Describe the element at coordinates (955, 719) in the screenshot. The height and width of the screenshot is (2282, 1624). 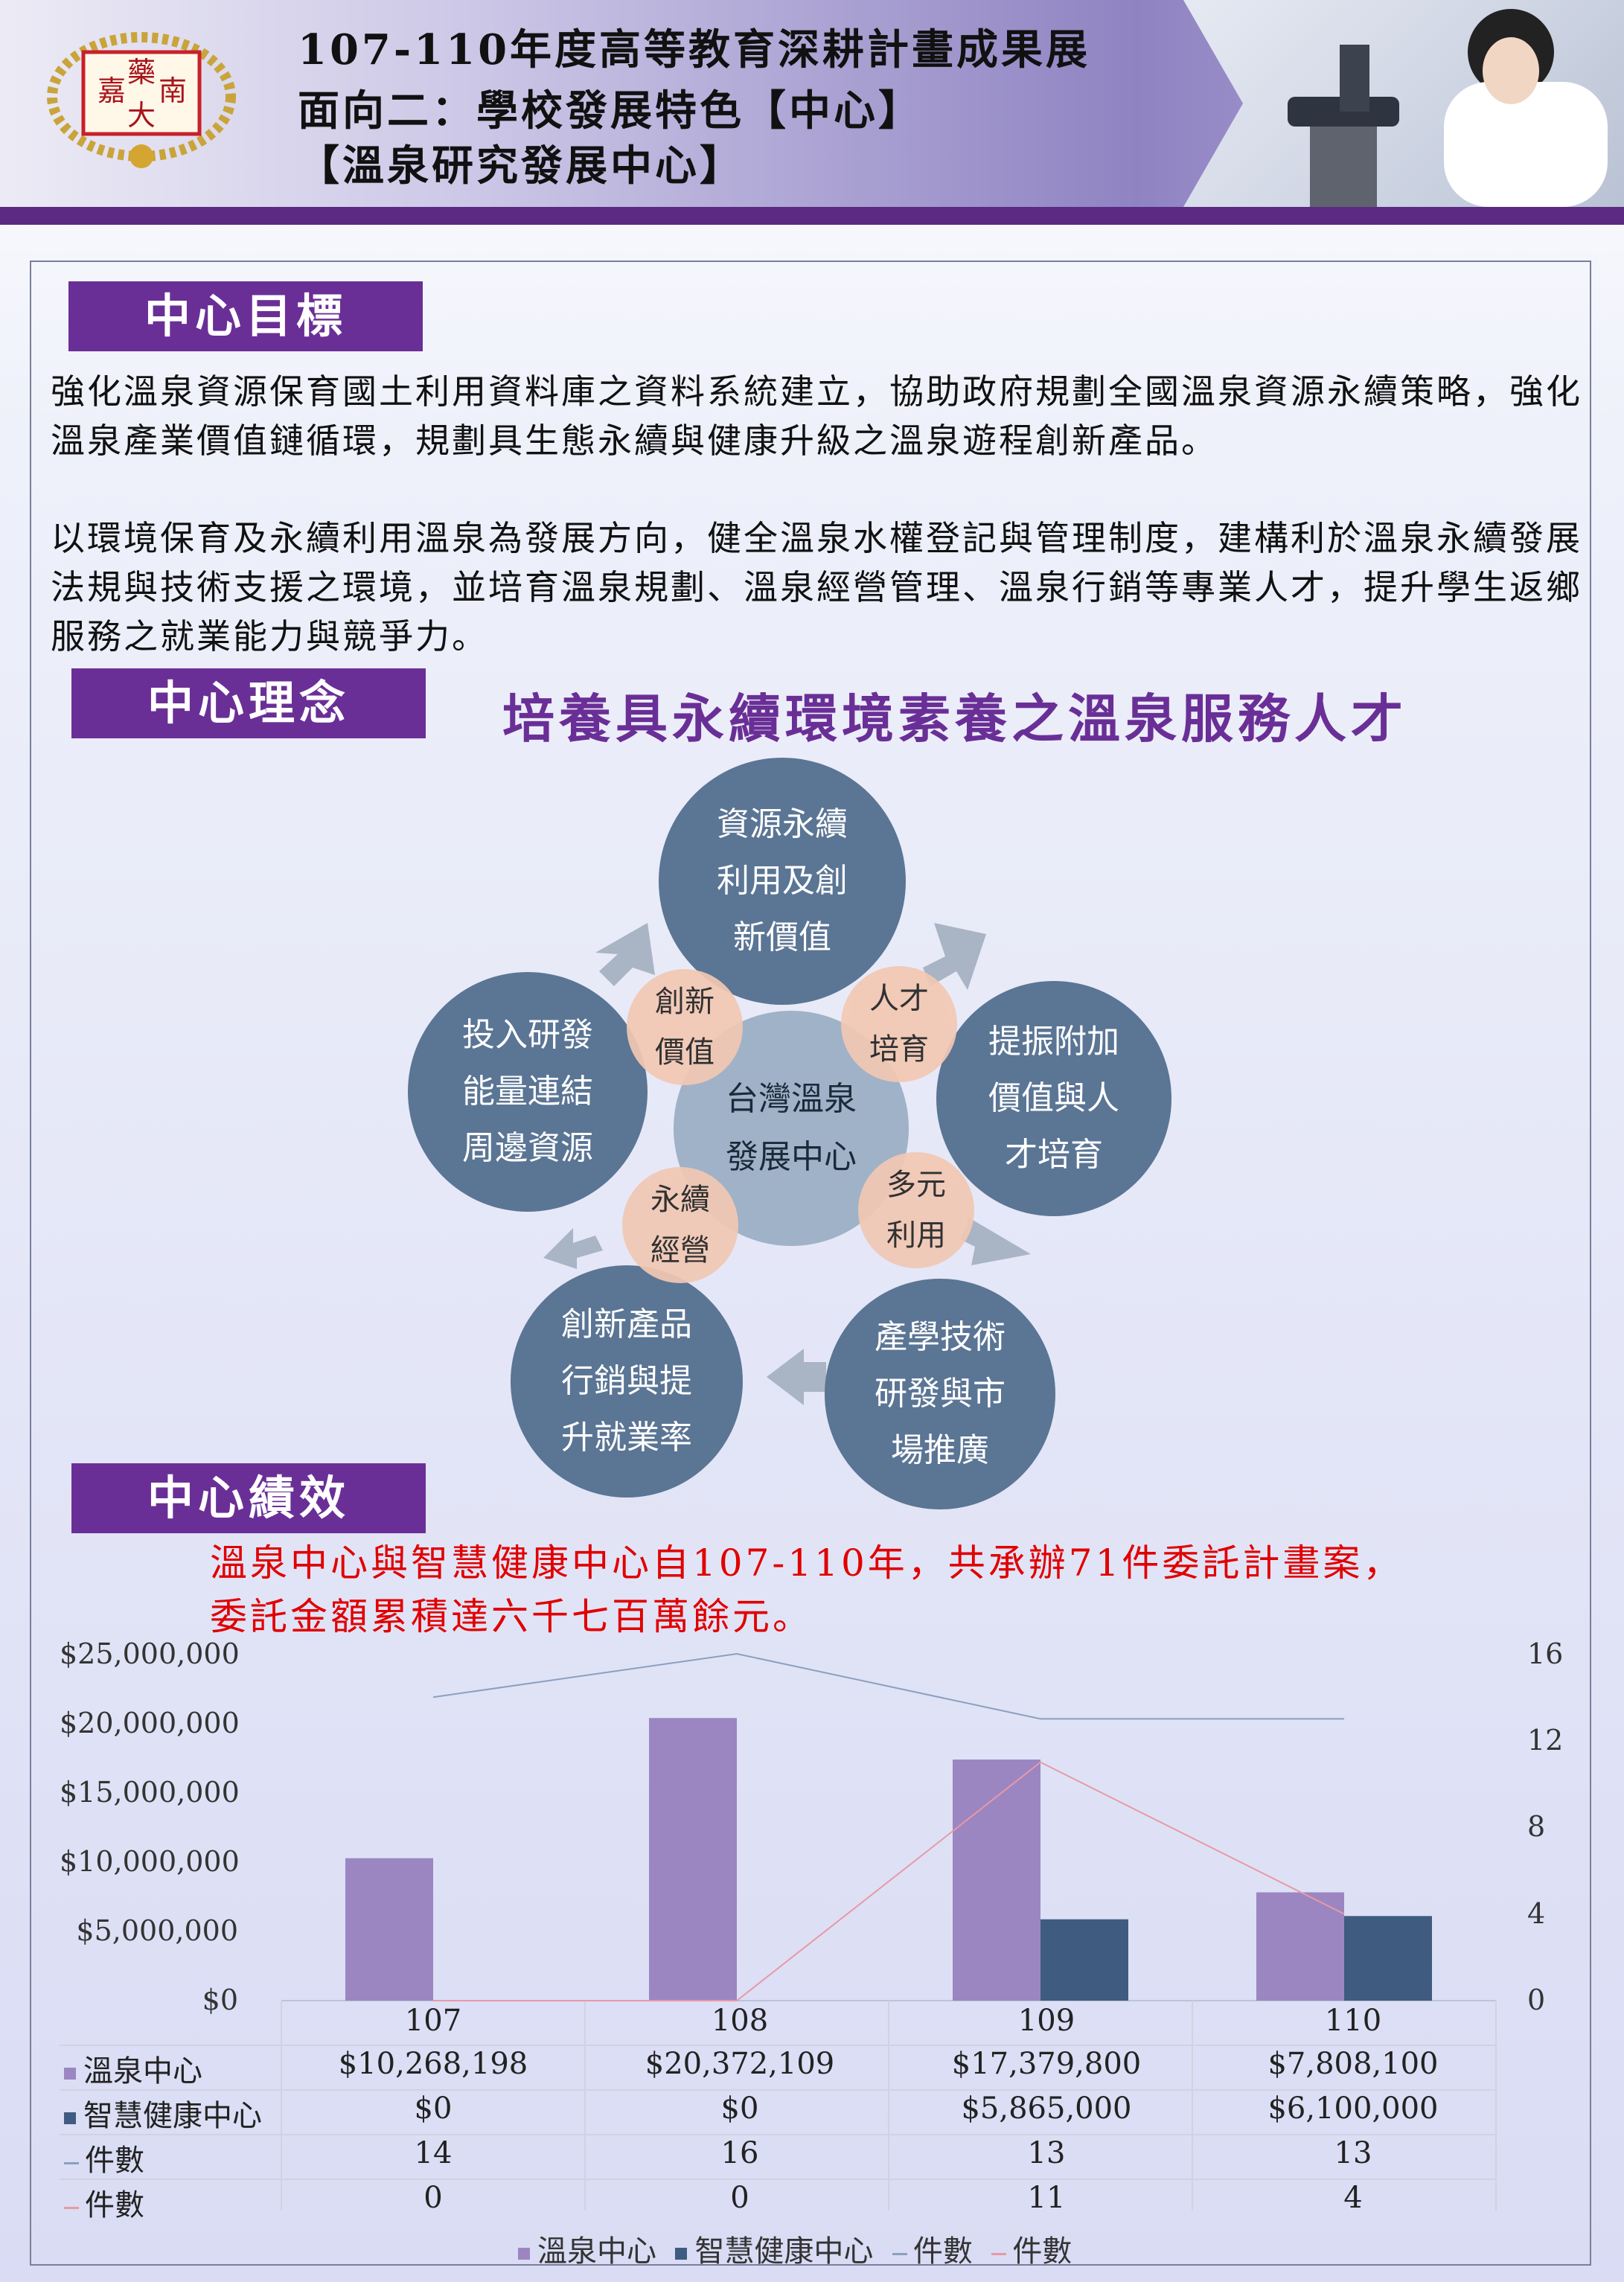
I see `concept-slogan: 培養具永續環境素養之溫泉服務人才` at that location.